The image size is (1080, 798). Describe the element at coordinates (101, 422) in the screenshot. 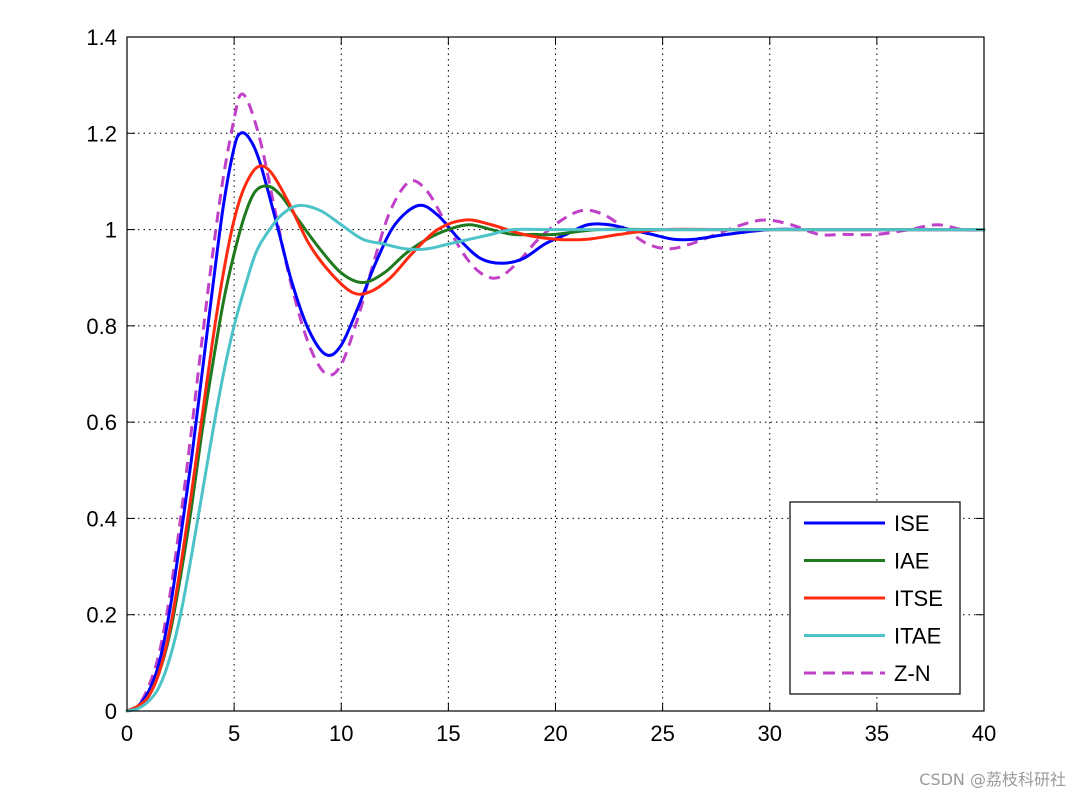

I see `y-tick-label: 0.6` at that location.